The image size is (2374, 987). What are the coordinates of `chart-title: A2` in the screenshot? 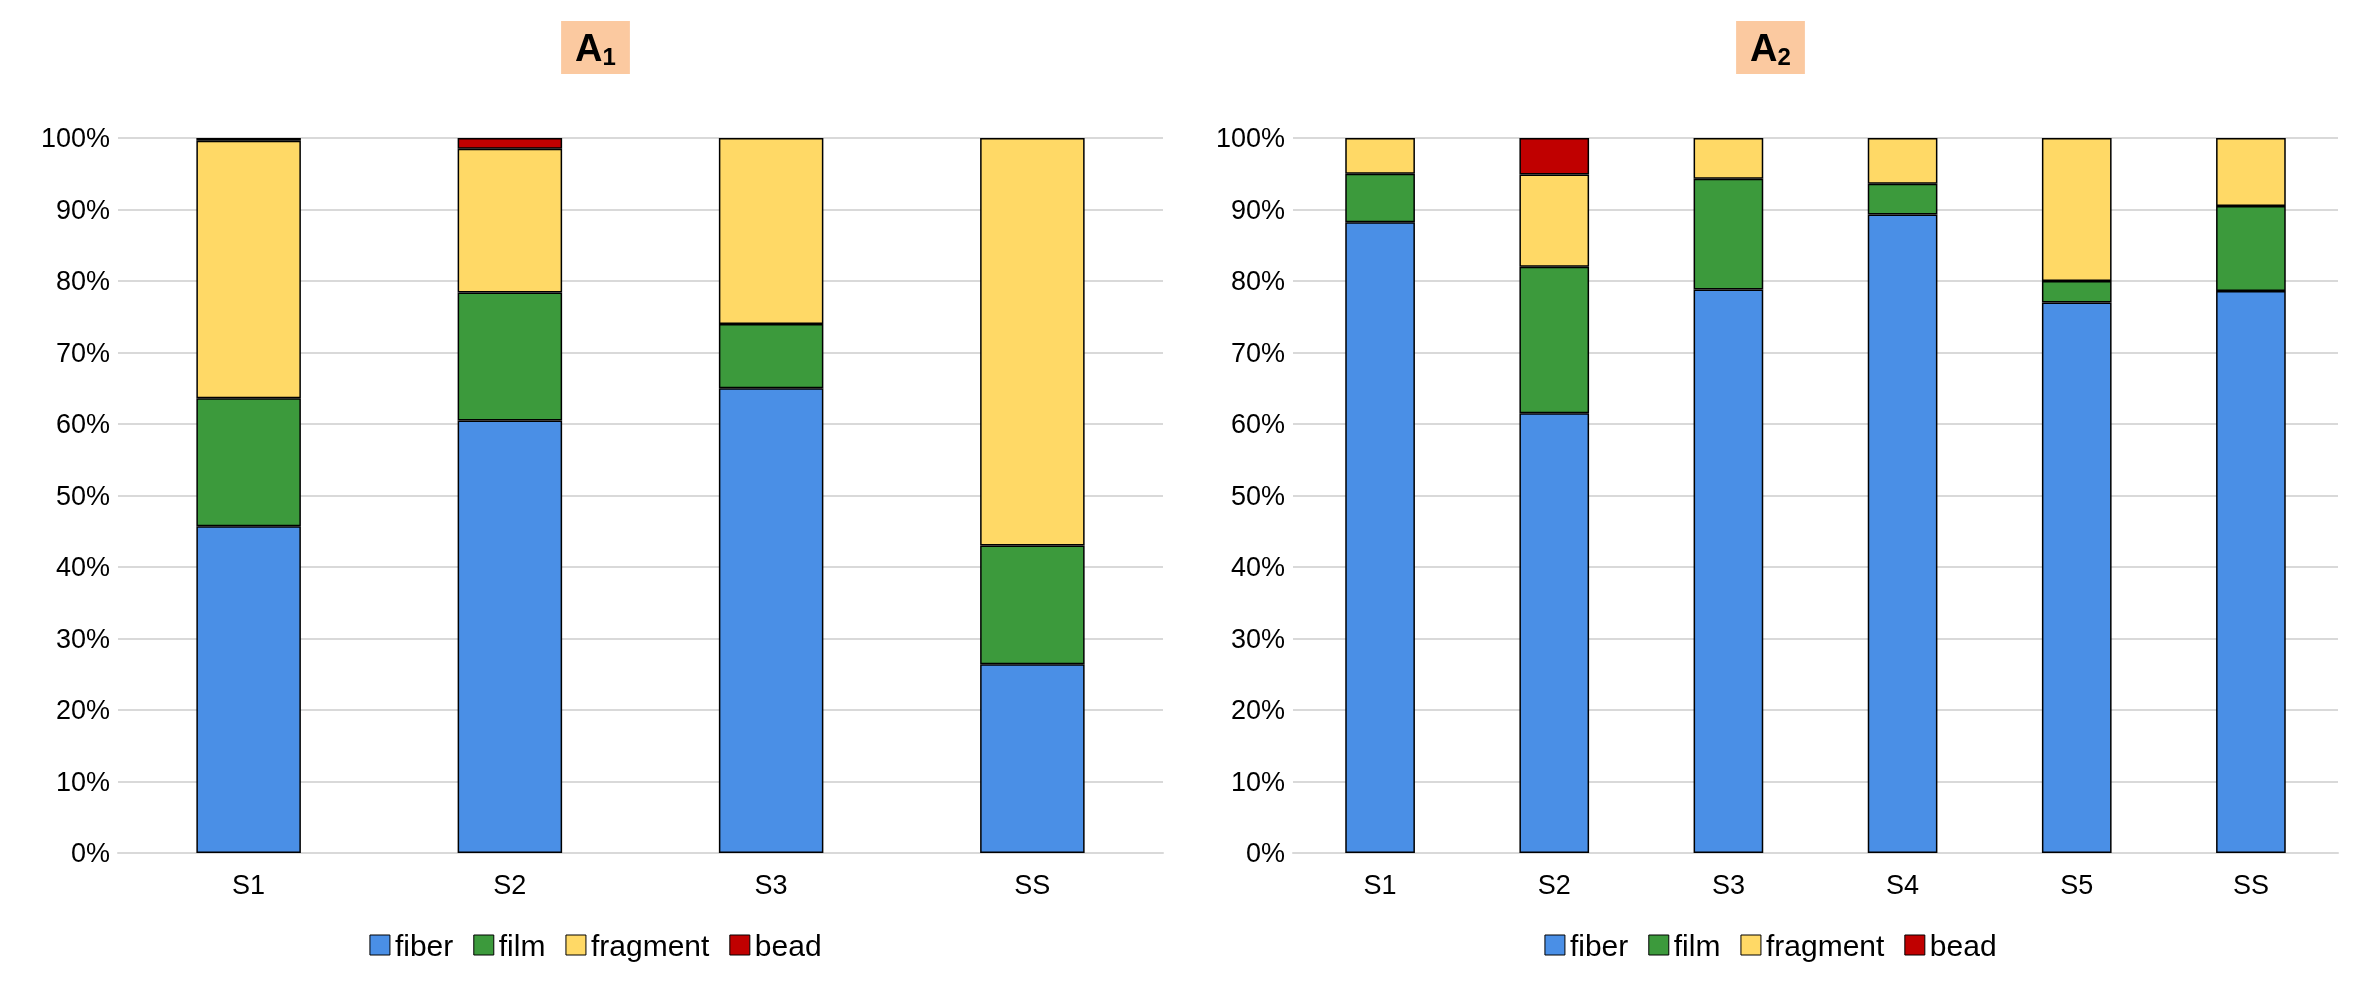 It's located at (1770, 48).